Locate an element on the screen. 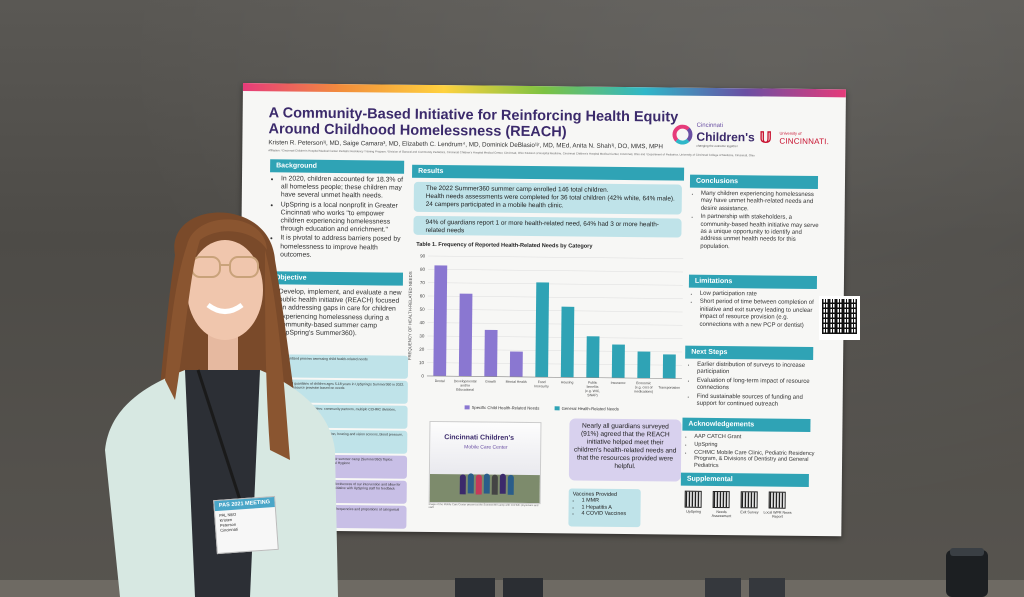 The width and height of the screenshot is (1024, 597). wall-qr-code is located at coordinates (839, 318).